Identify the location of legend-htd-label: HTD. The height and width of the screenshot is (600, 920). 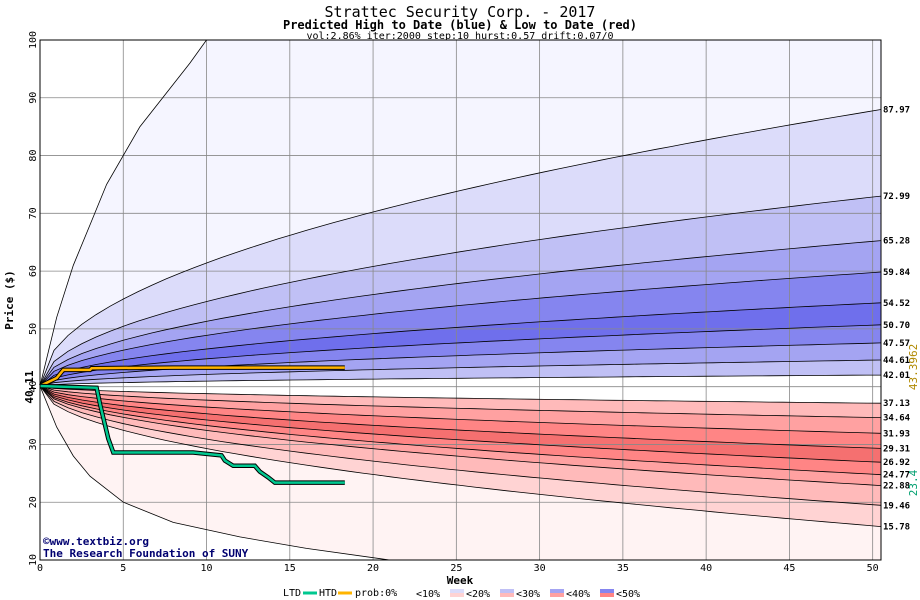
(328, 593).